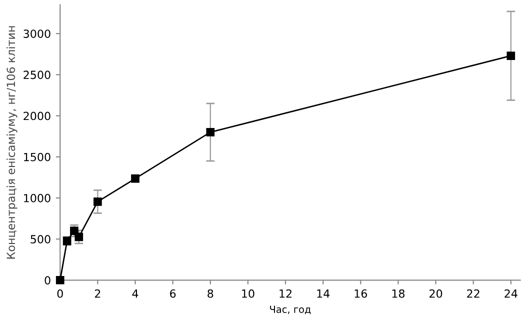  What do you see at coordinates (173, 293) in the screenshot?
I see `x-tick-label: 6` at bounding box center [173, 293].